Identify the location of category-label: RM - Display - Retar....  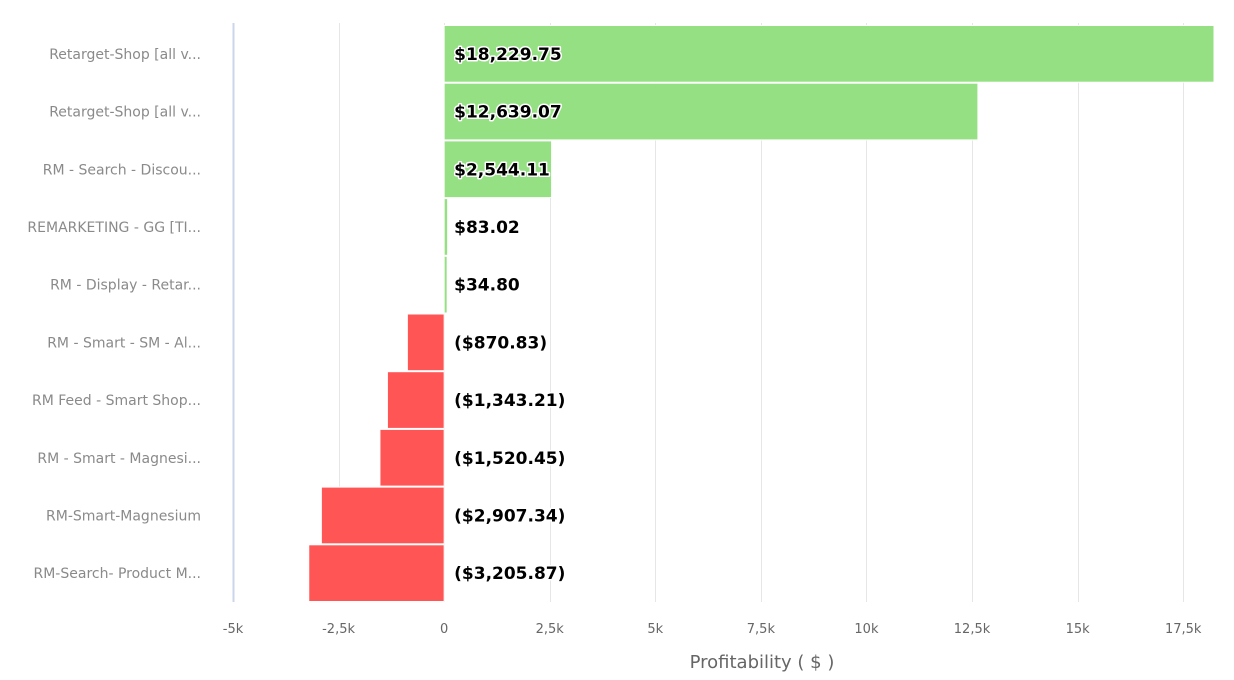
(125, 286).